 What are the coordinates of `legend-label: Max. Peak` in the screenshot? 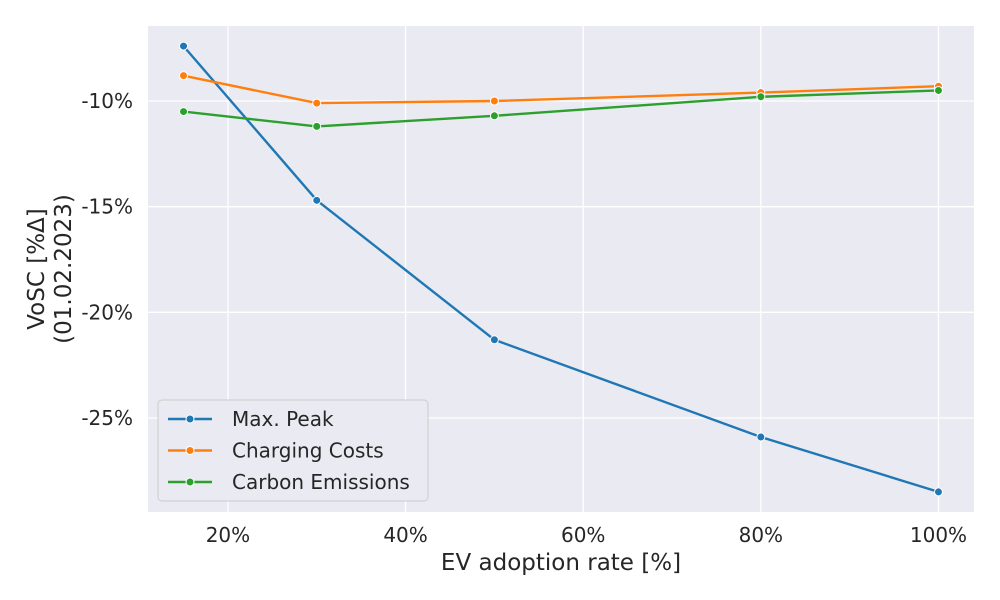 It's located at (283, 419).